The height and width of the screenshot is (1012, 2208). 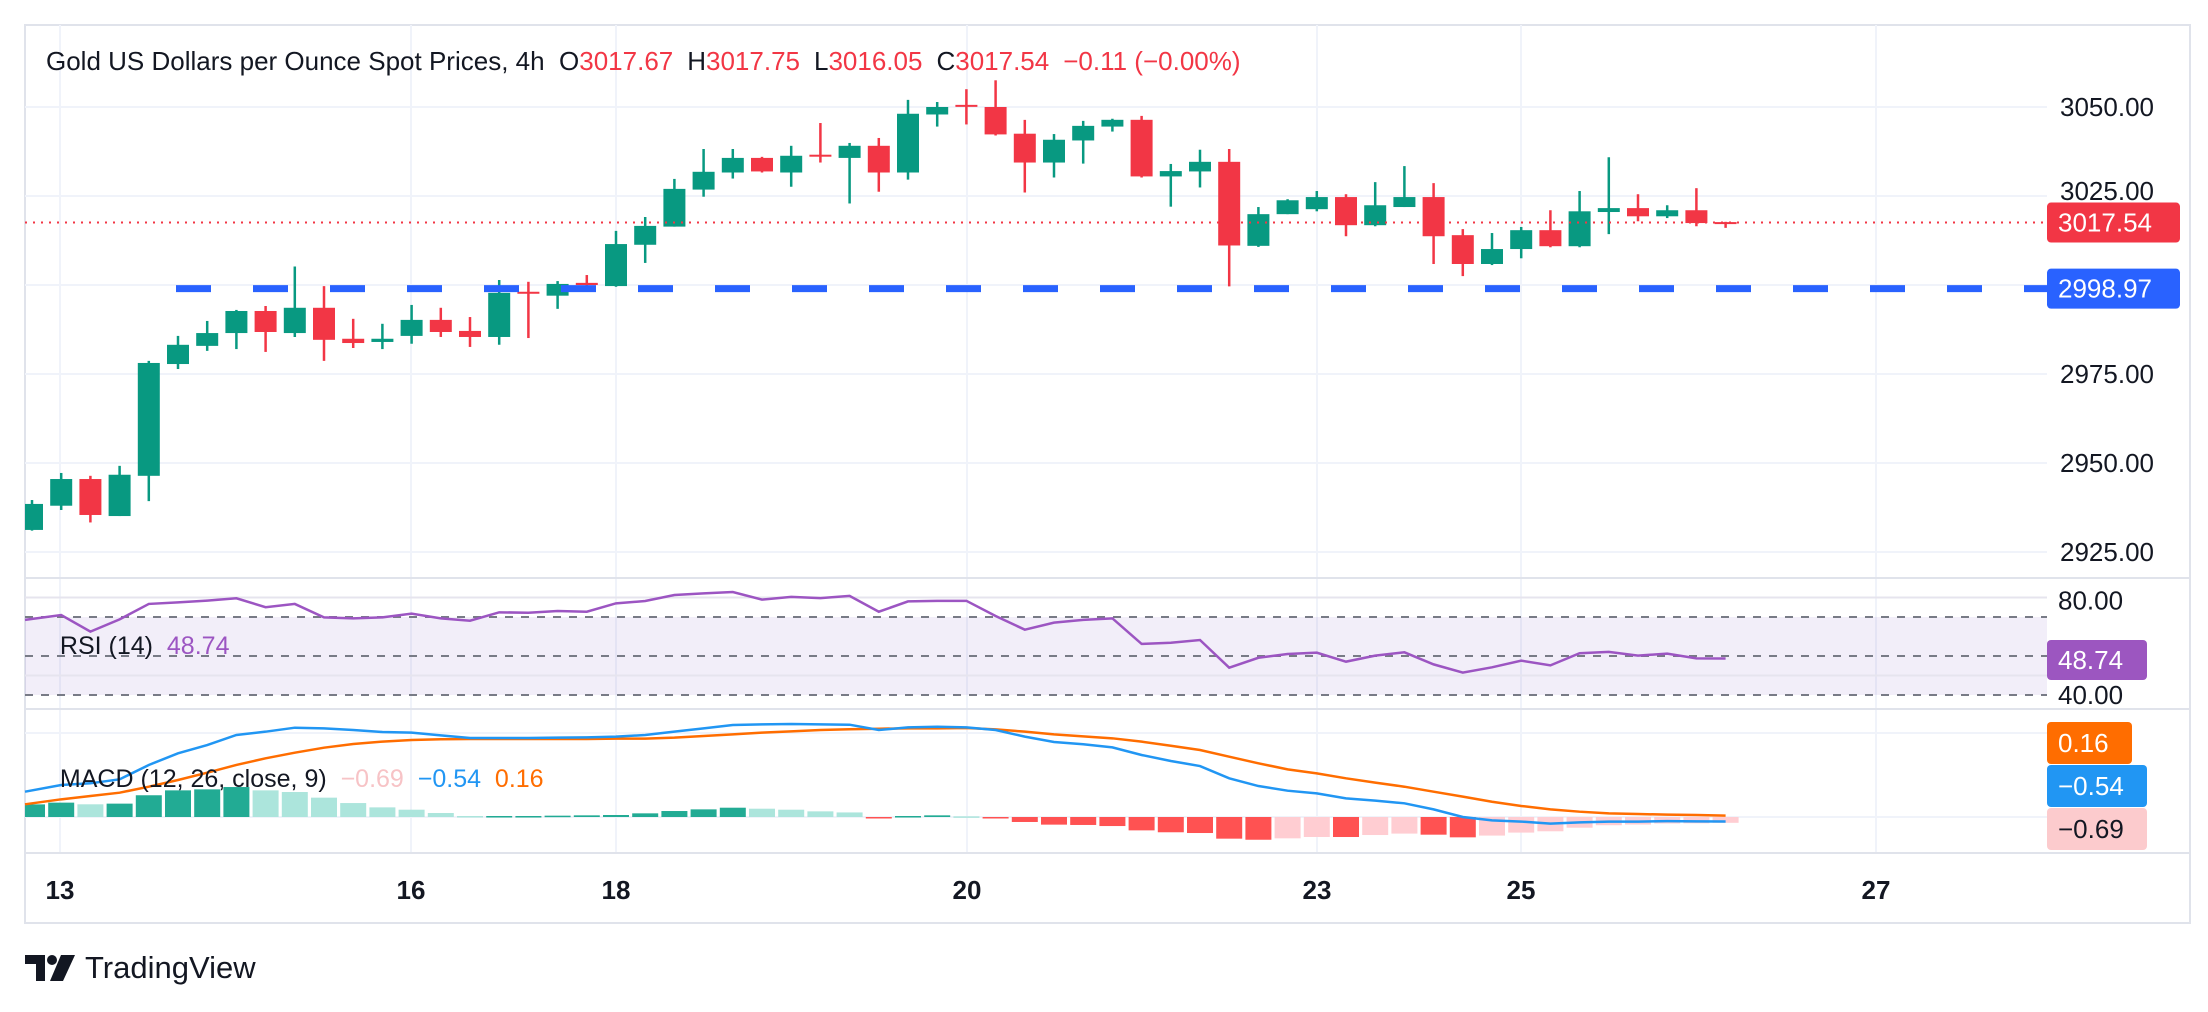 I want to click on macd-legend: MACD (12, 26, close, 9) −0.69 −0.54 0.16, so click(x=295, y=765).